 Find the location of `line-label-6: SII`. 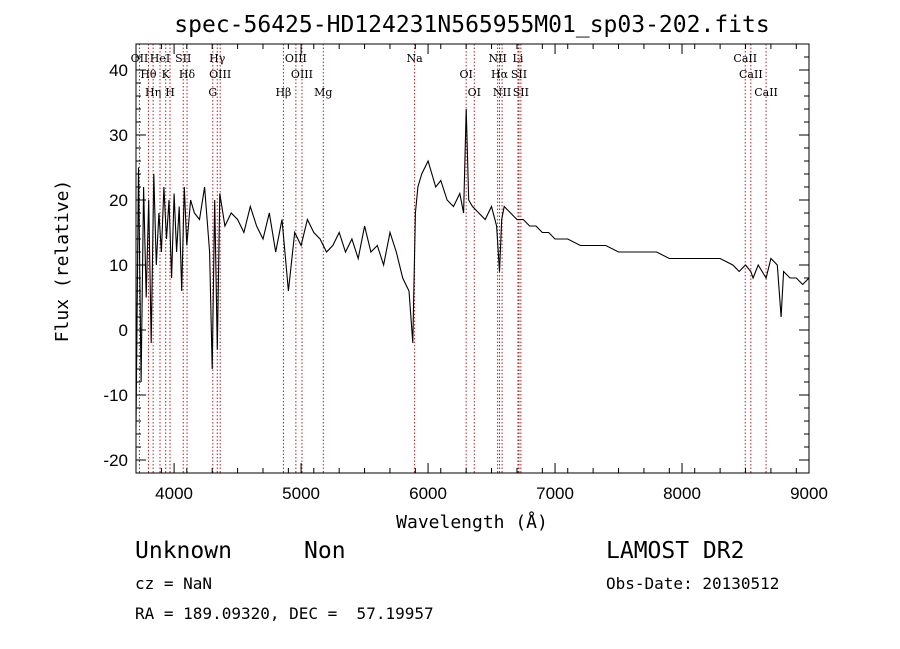

line-label-6: SII is located at coordinates (183, 58).